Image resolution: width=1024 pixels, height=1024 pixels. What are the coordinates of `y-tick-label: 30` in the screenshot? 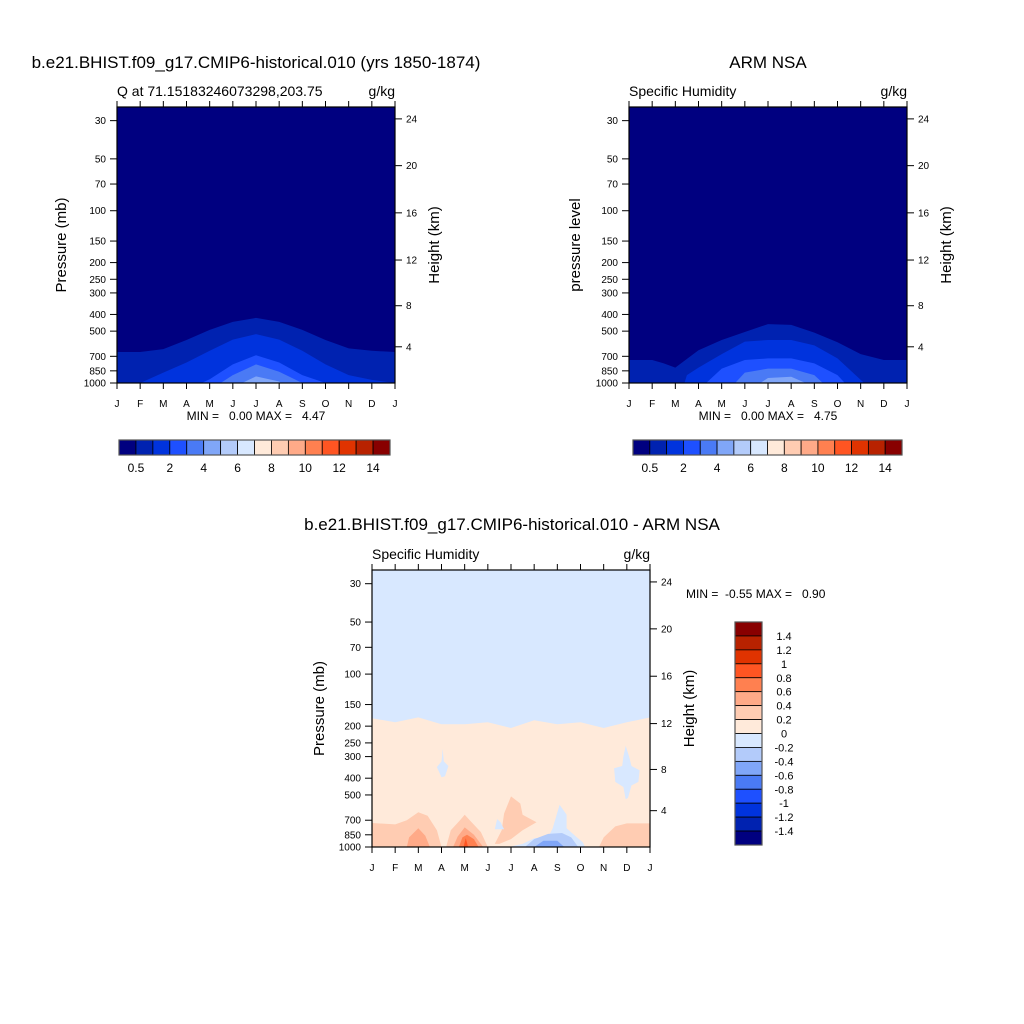 It's located at (356, 584).